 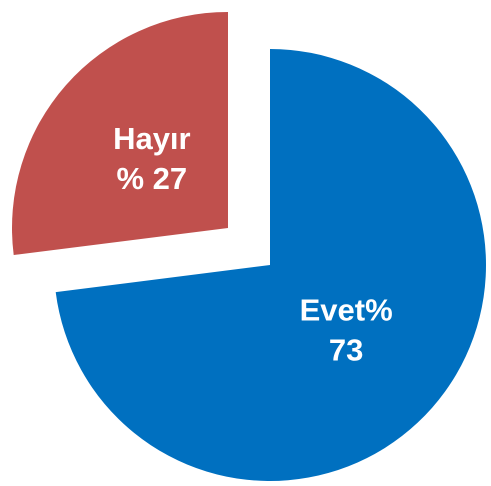 What do you see at coordinates (346, 349) in the screenshot?
I see `slice-value-label: 73` at bounding box center [346, 349].